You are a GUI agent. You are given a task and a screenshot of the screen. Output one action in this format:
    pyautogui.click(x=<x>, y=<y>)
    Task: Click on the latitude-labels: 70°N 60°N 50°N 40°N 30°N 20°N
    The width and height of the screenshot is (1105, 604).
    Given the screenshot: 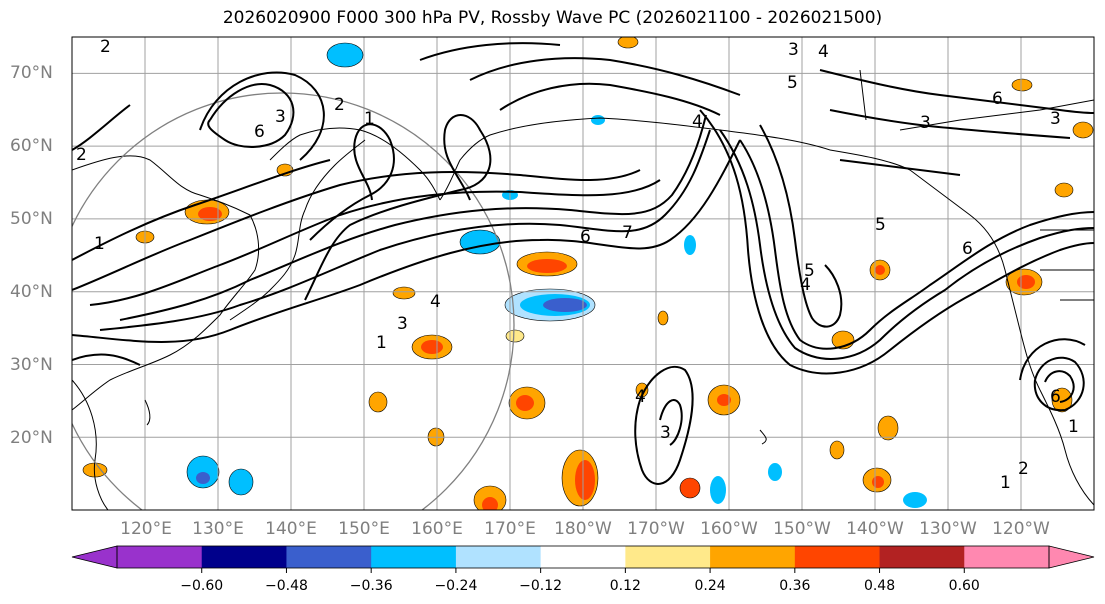 What is the action you would take?
    pyautogui.click(x=31, y=255)
    